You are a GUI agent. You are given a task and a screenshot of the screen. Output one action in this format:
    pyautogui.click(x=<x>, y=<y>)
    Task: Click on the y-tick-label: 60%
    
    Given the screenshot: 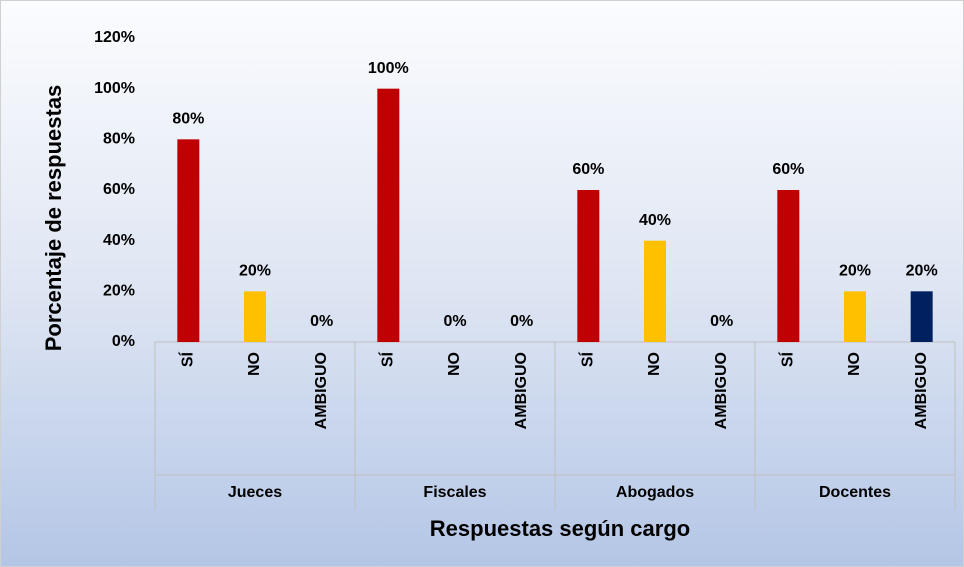 What is the action you would take?
    pyautogui.click(x=119, y=189)
    